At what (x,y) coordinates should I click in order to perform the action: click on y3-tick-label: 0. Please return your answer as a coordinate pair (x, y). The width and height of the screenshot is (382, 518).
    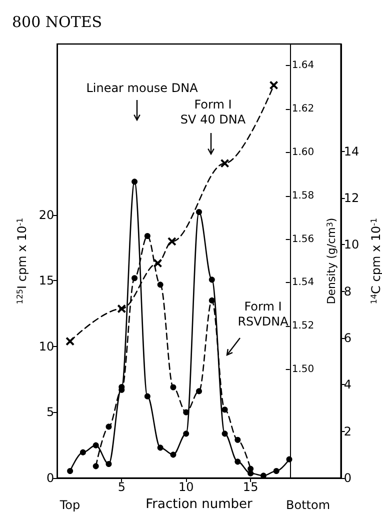
    Looking at the image, I should click on (348, 478).